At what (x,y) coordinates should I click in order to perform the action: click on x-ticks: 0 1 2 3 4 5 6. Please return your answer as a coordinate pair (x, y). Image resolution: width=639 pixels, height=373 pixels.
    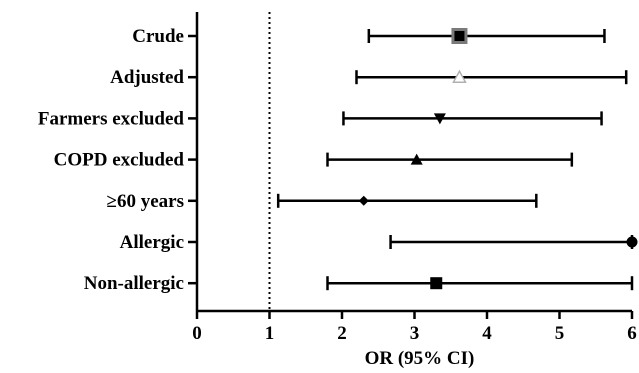
    Looking at the image, I should click on (414, 327).